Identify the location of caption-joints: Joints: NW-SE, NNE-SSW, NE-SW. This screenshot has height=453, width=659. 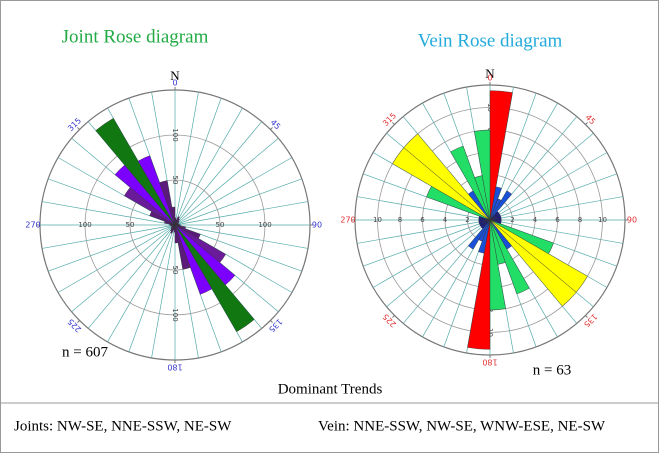
(123, 426).